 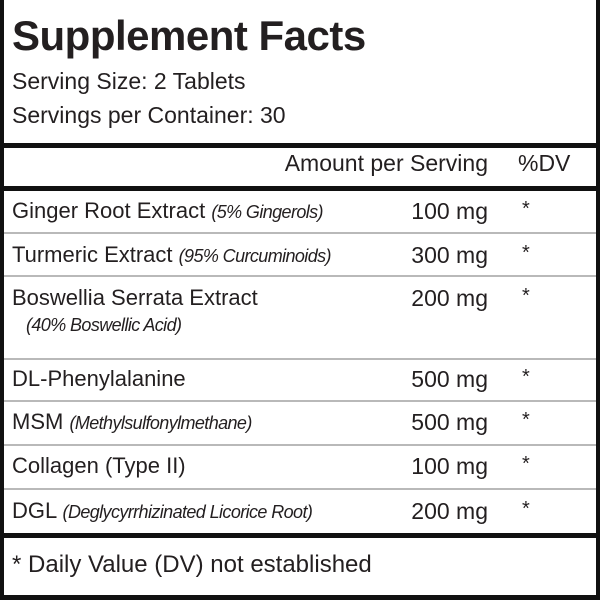 I want to click on label-title: Supplement Facts, so click(x=189, y=35).